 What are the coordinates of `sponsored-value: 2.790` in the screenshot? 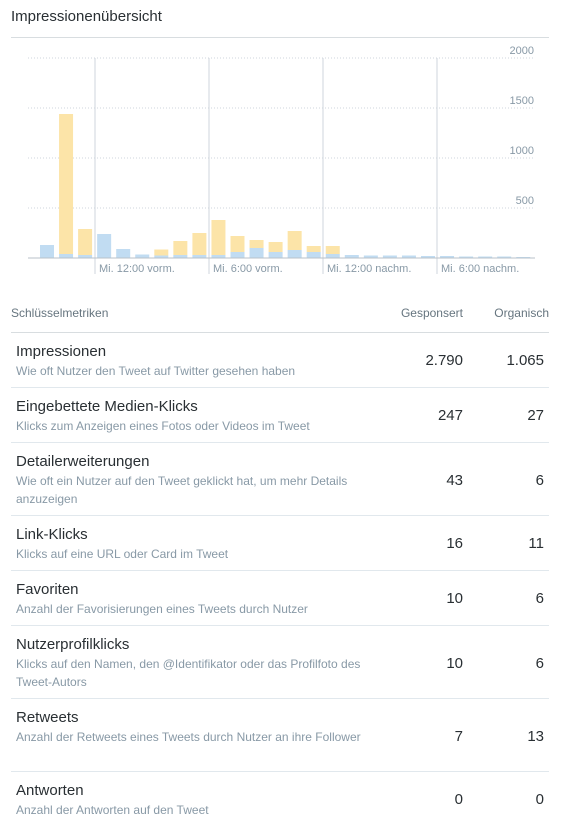 It's located at (444, 360).